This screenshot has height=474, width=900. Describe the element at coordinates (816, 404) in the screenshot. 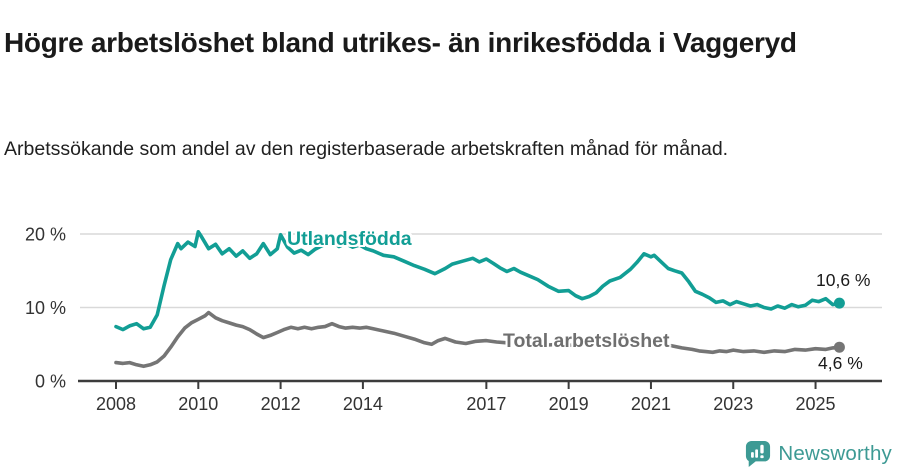

I see `x-tick-label: 2025` at that location.